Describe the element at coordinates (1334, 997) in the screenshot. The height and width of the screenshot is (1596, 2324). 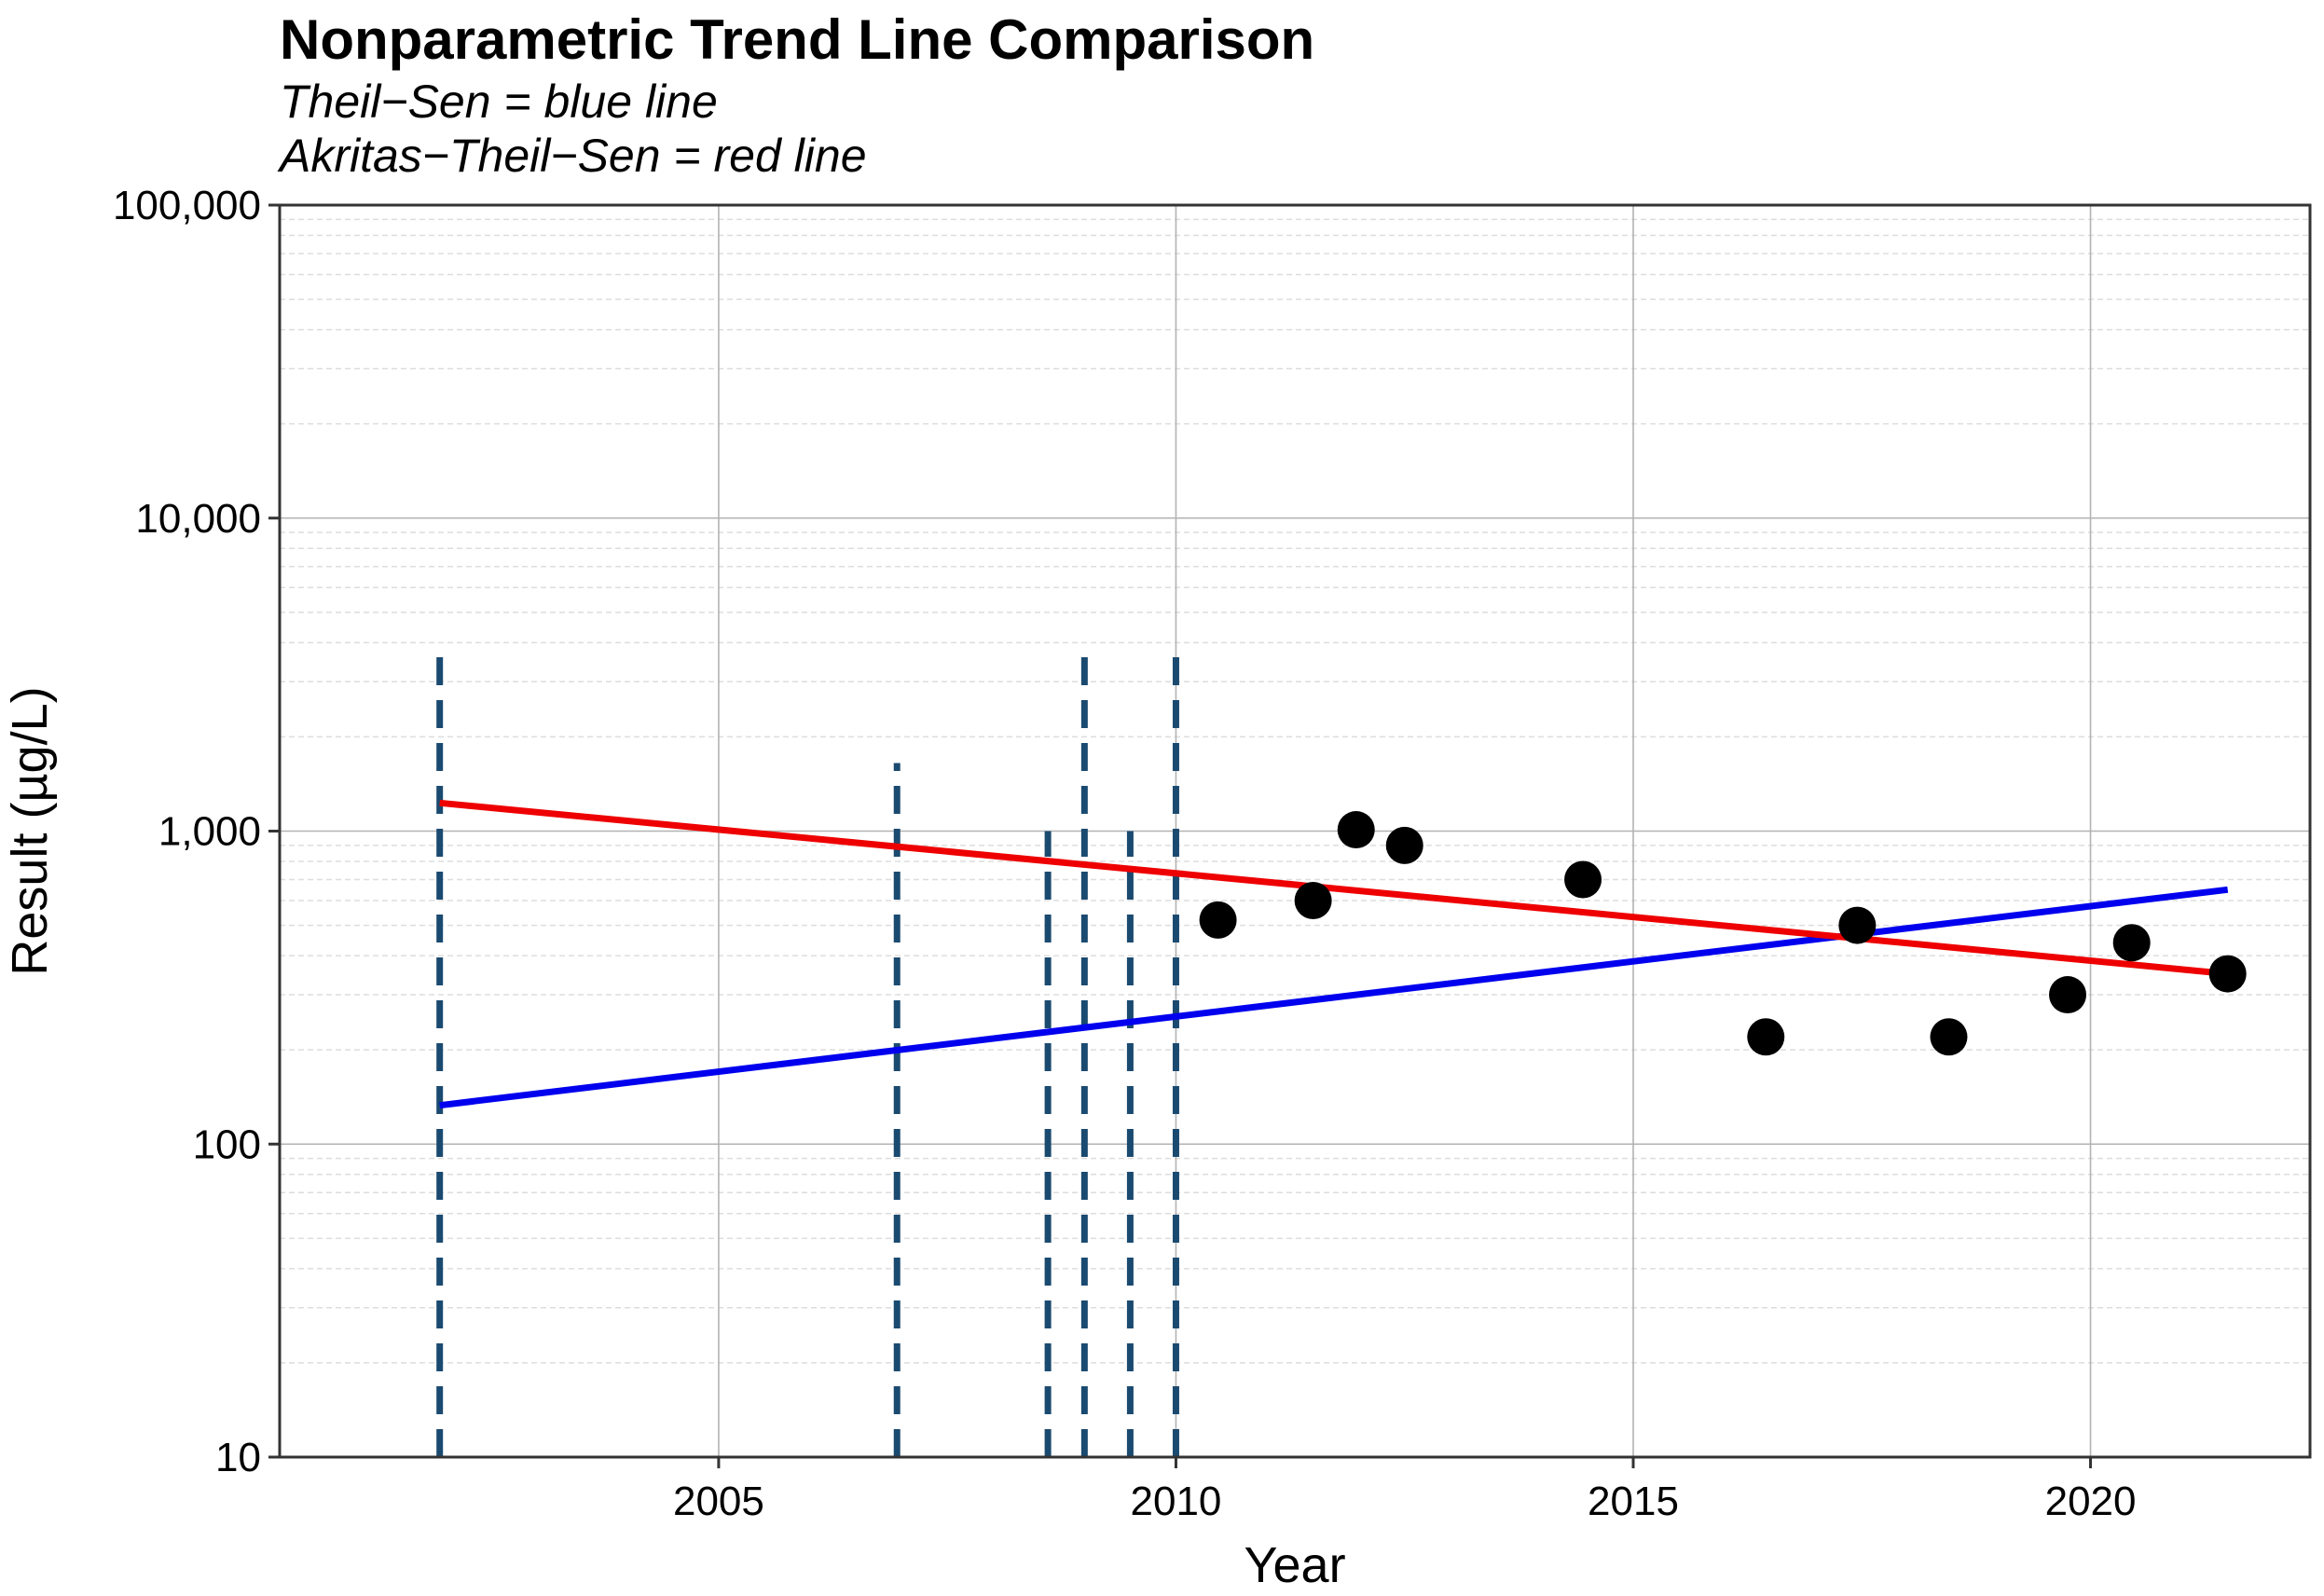
I see `theil-sen-line` at that location.